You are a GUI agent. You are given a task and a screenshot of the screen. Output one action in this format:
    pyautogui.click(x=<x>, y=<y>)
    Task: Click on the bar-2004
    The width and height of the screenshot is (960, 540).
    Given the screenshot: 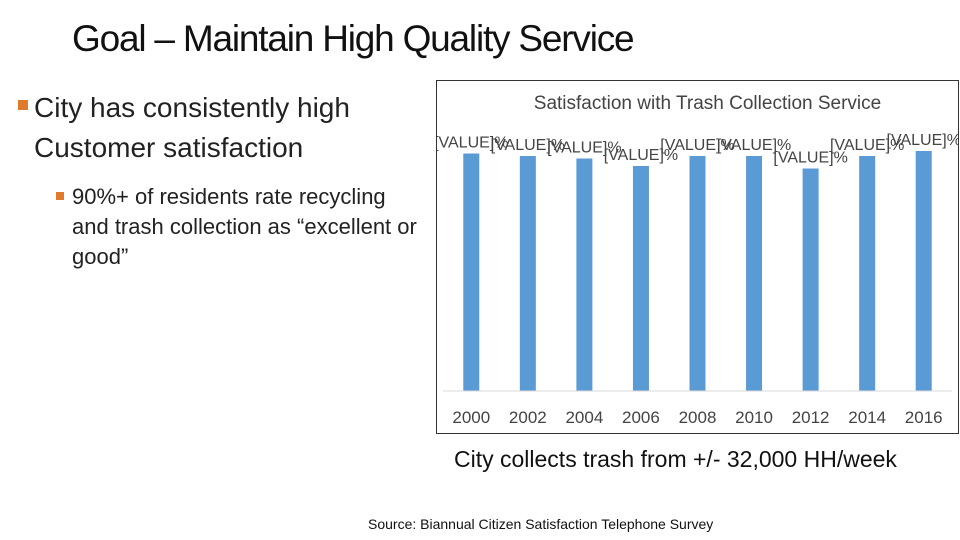 What is the action you would take?
    pyautogui.click(x=584, y=274)
    